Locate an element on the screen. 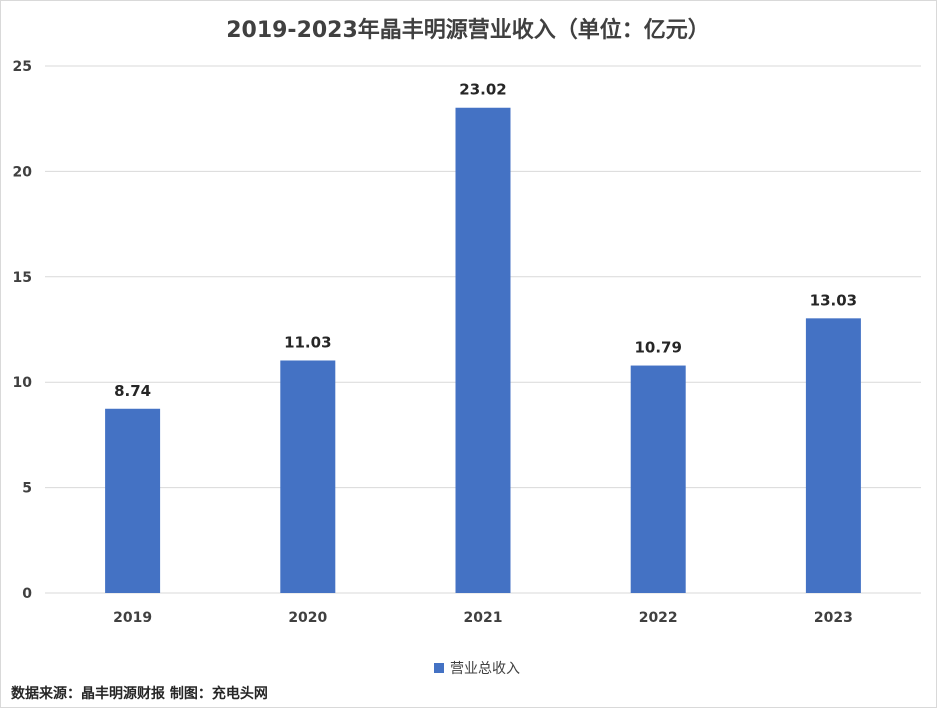 The width and height of the screenshot is (937, 708). y-tick-label: 20 is located at coordinates (23, 172).